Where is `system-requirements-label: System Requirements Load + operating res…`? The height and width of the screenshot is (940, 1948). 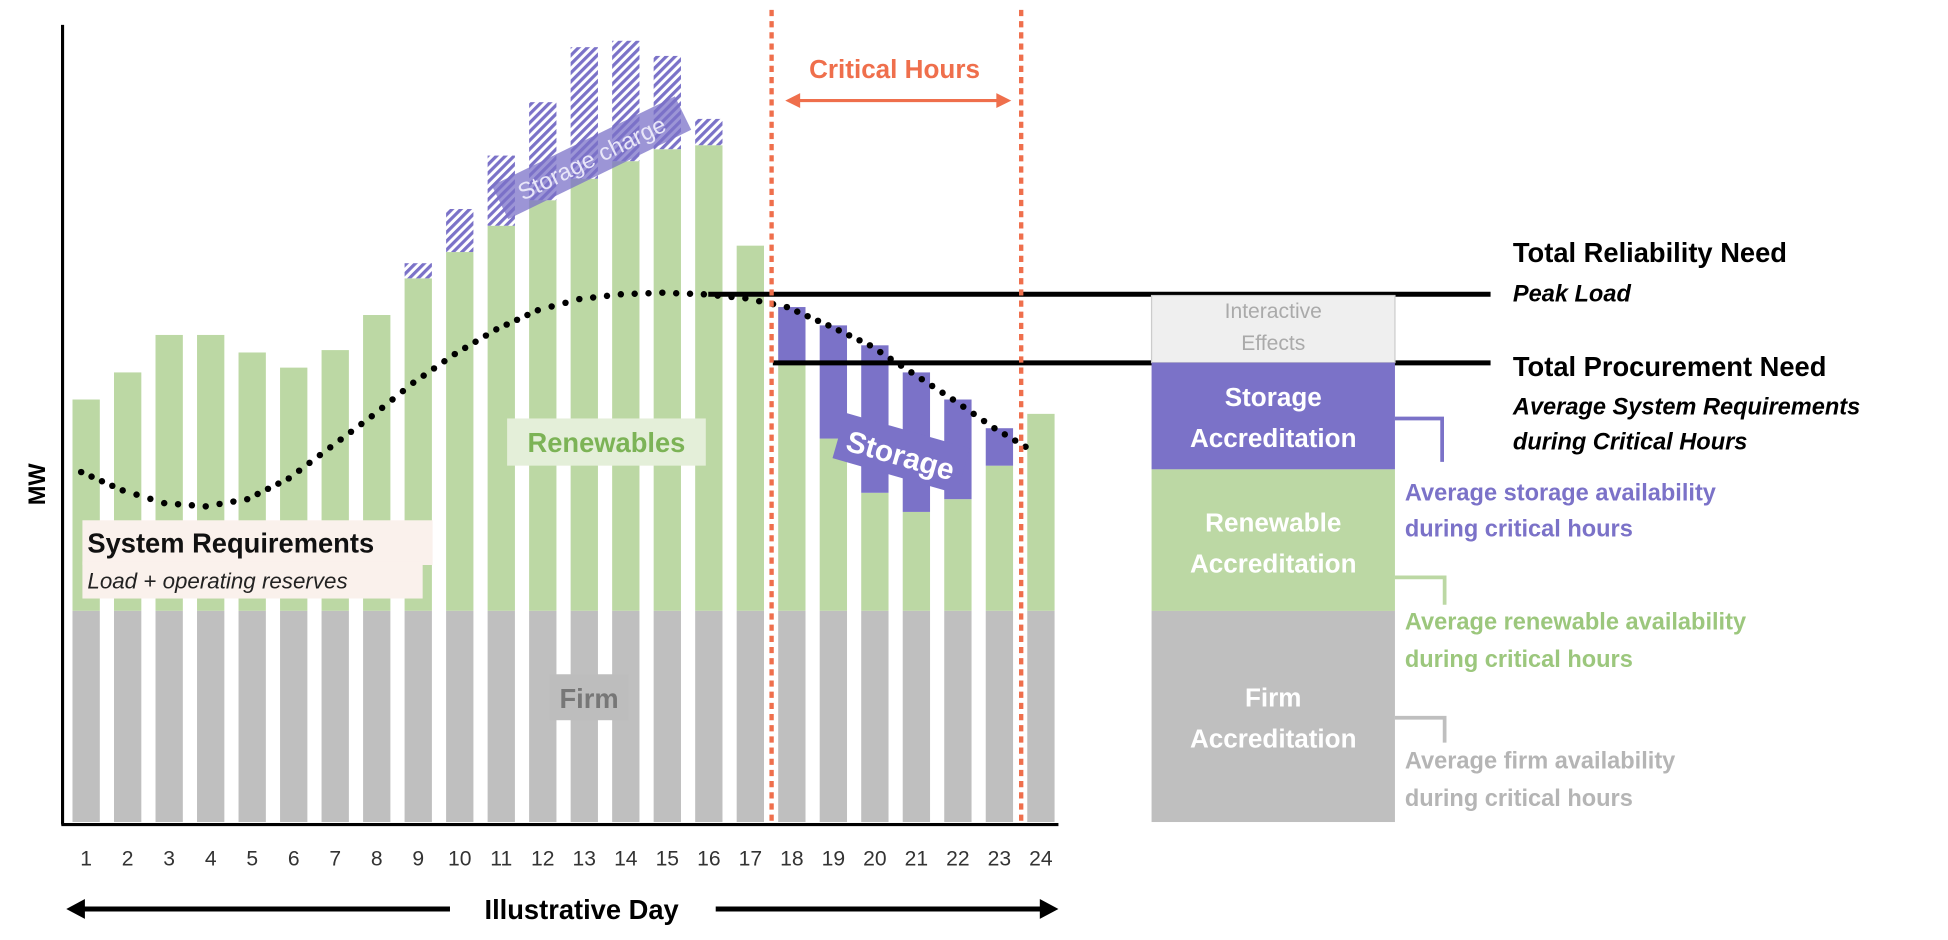 system-requirements-label: System Requirements Load + operating res… is located at coordinates (257, 559).